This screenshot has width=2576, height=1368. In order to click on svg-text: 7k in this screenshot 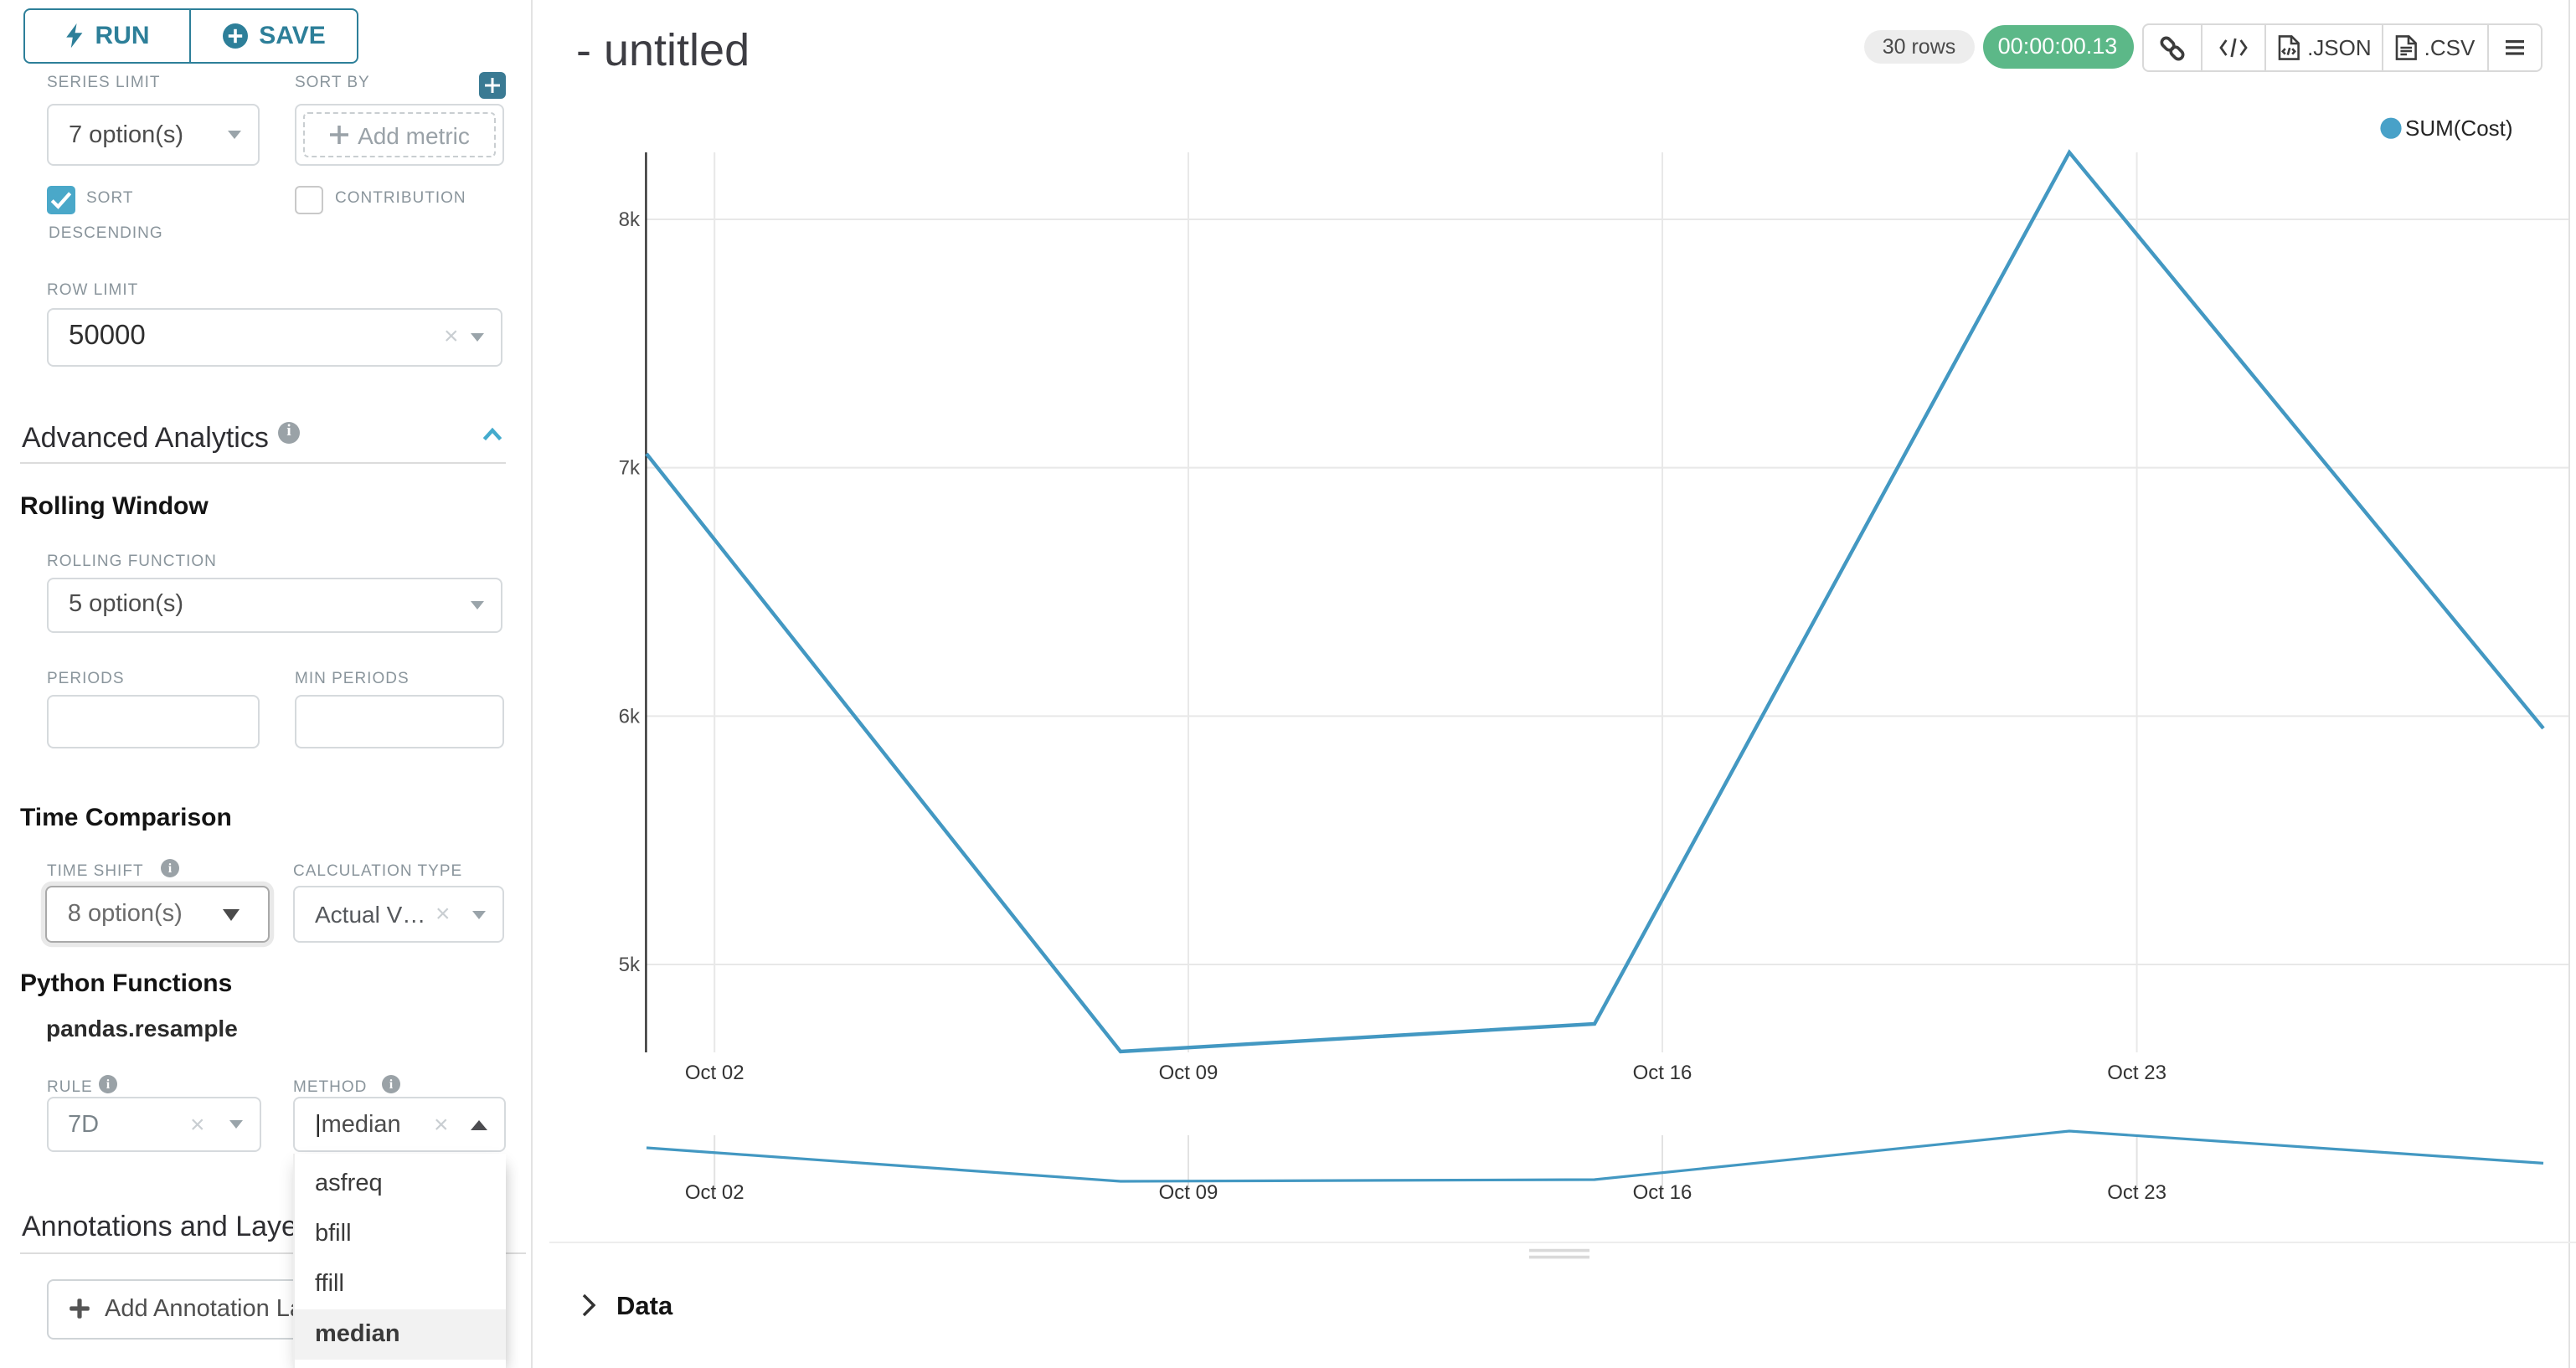, I will do `click(630, 468)`.